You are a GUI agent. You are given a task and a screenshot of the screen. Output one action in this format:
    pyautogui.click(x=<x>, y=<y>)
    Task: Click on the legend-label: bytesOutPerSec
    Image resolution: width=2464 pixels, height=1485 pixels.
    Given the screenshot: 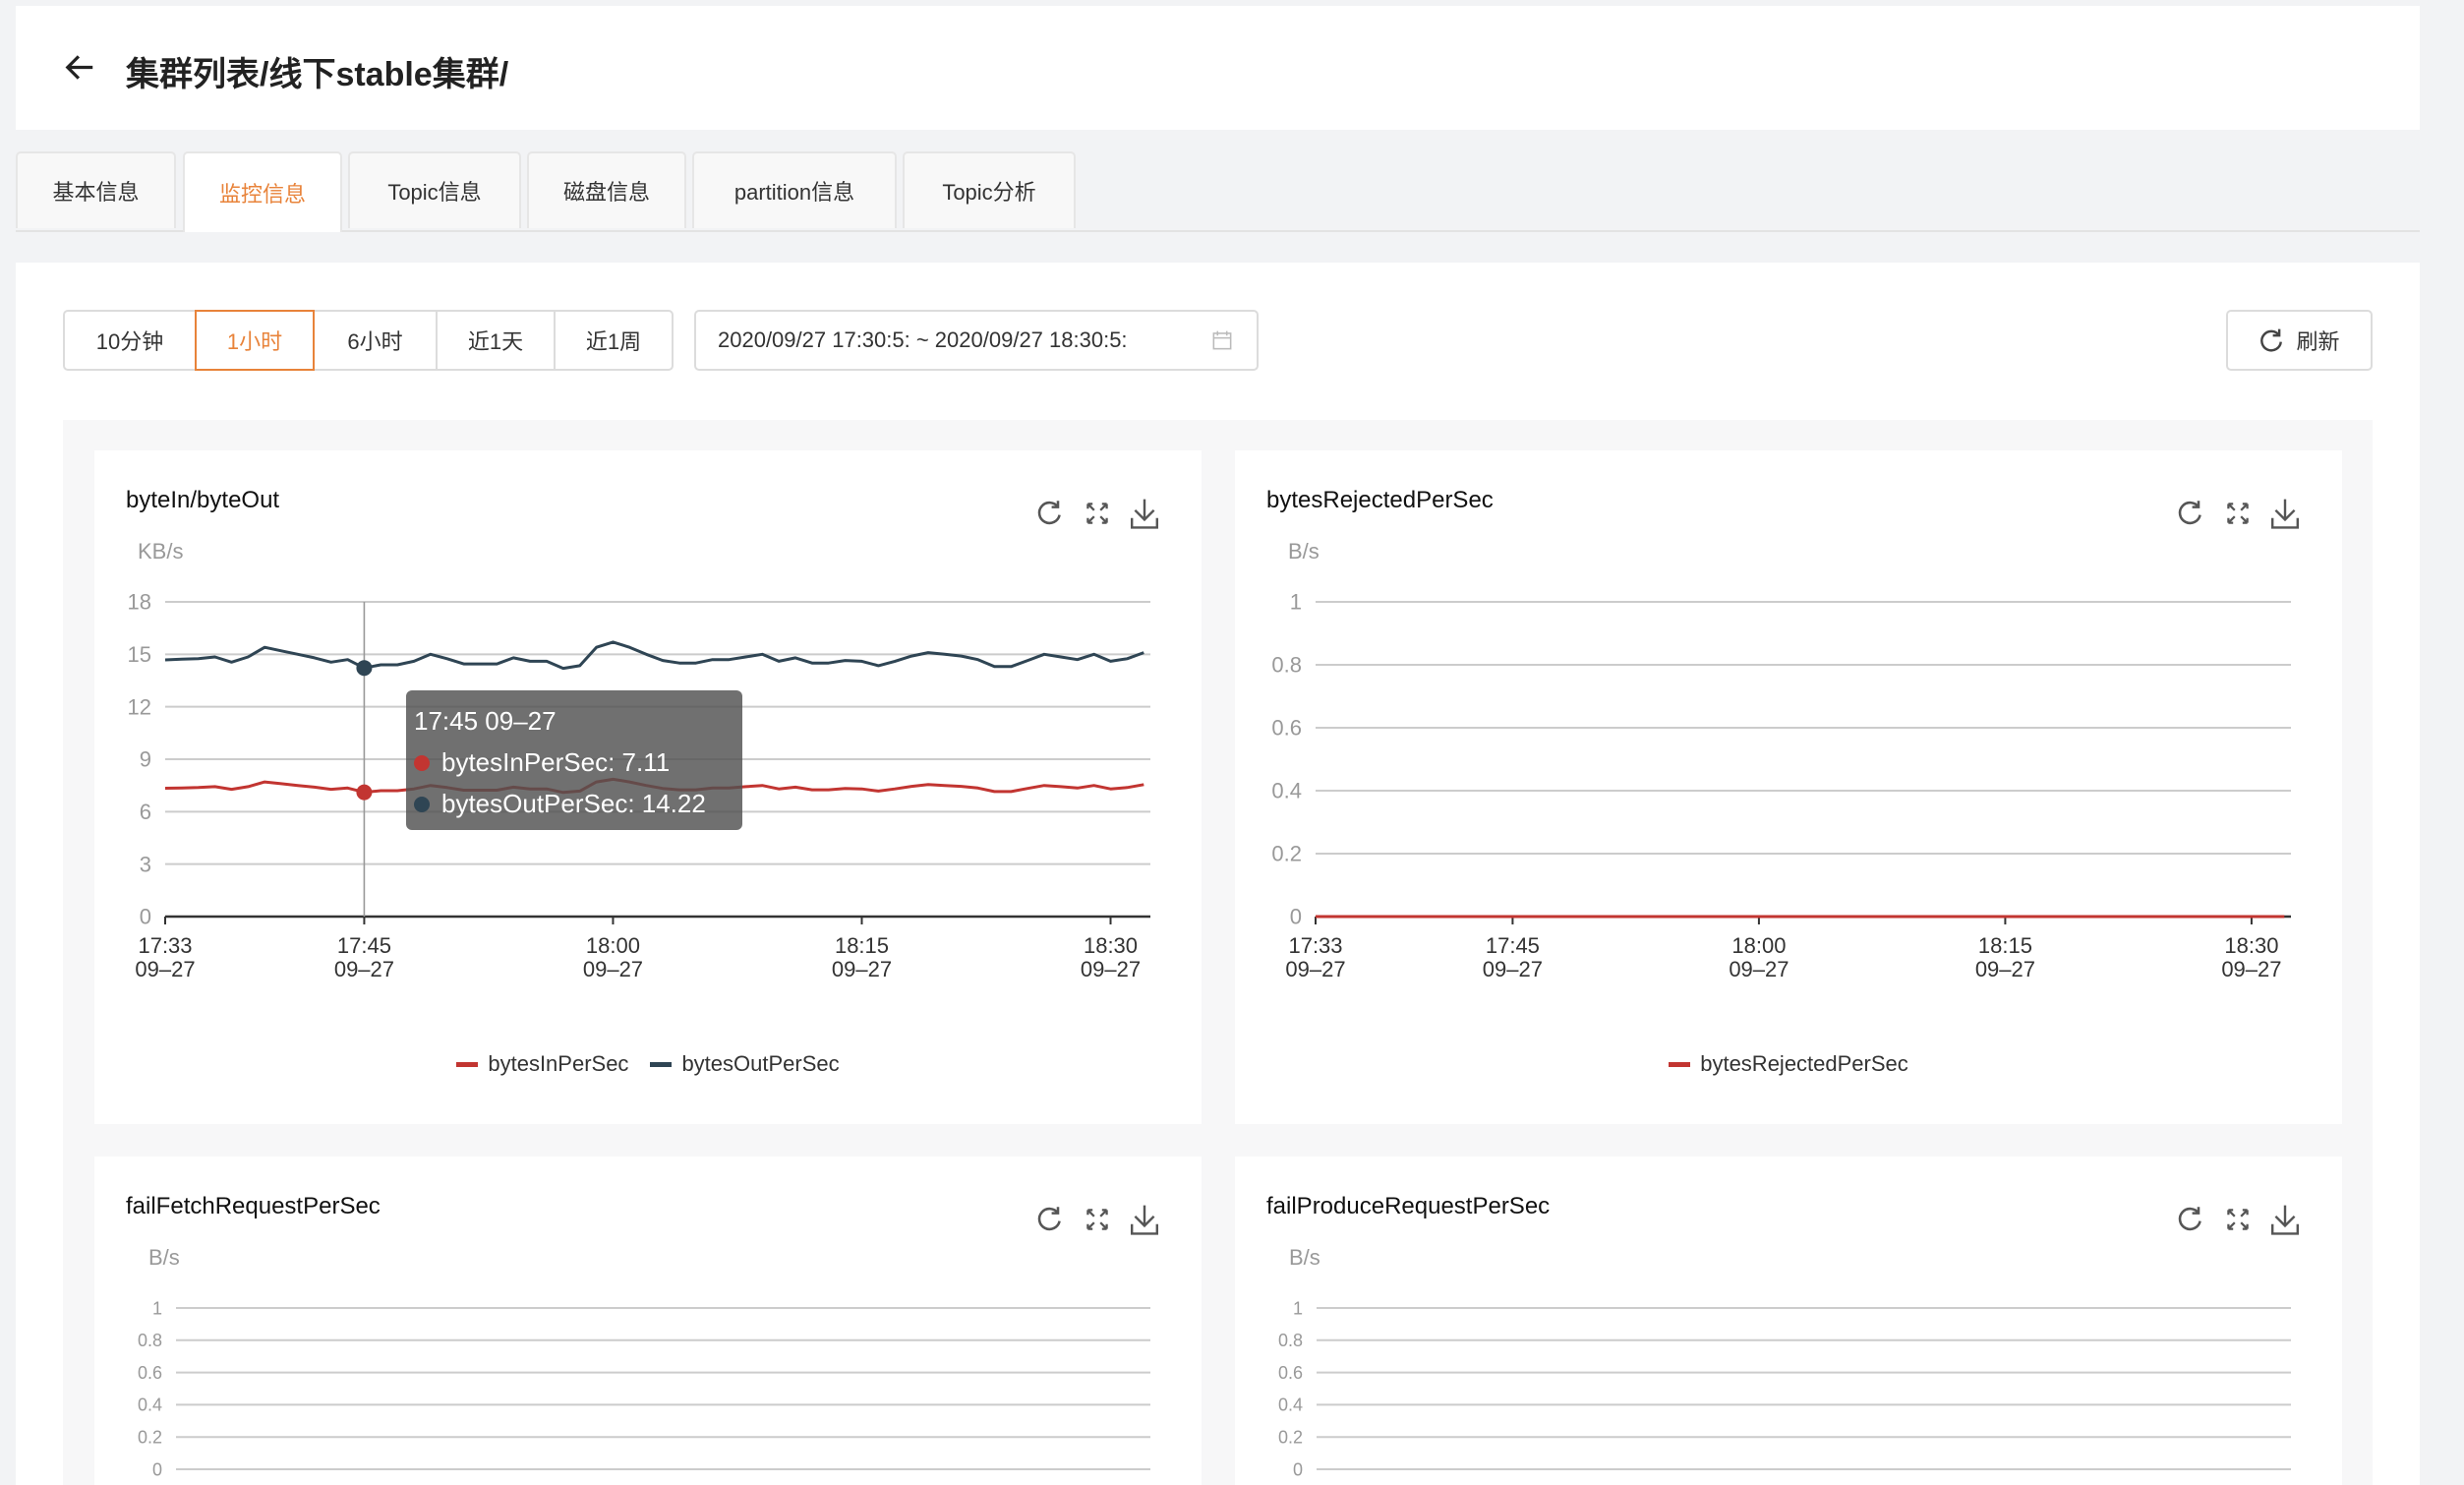 What is the action you would take?
    pyautogui.click(x=760, y=1063)
    